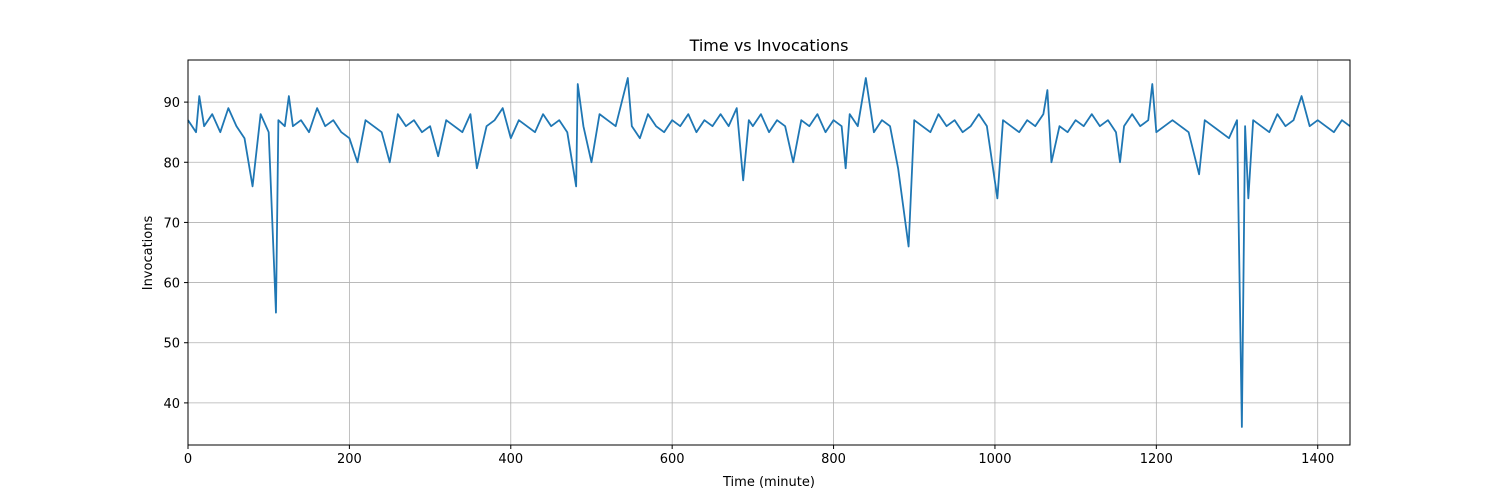 The image size is (1500, 500). I want to click on y-tick-label: 60, so click(171, 284).